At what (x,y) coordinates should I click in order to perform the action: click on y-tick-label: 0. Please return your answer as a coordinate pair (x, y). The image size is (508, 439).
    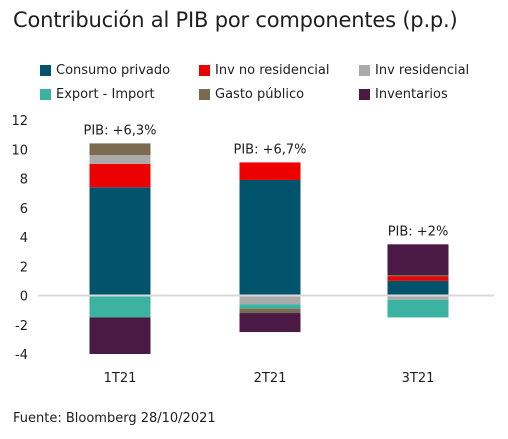
    Looking at the image, I should click on (24, 297).